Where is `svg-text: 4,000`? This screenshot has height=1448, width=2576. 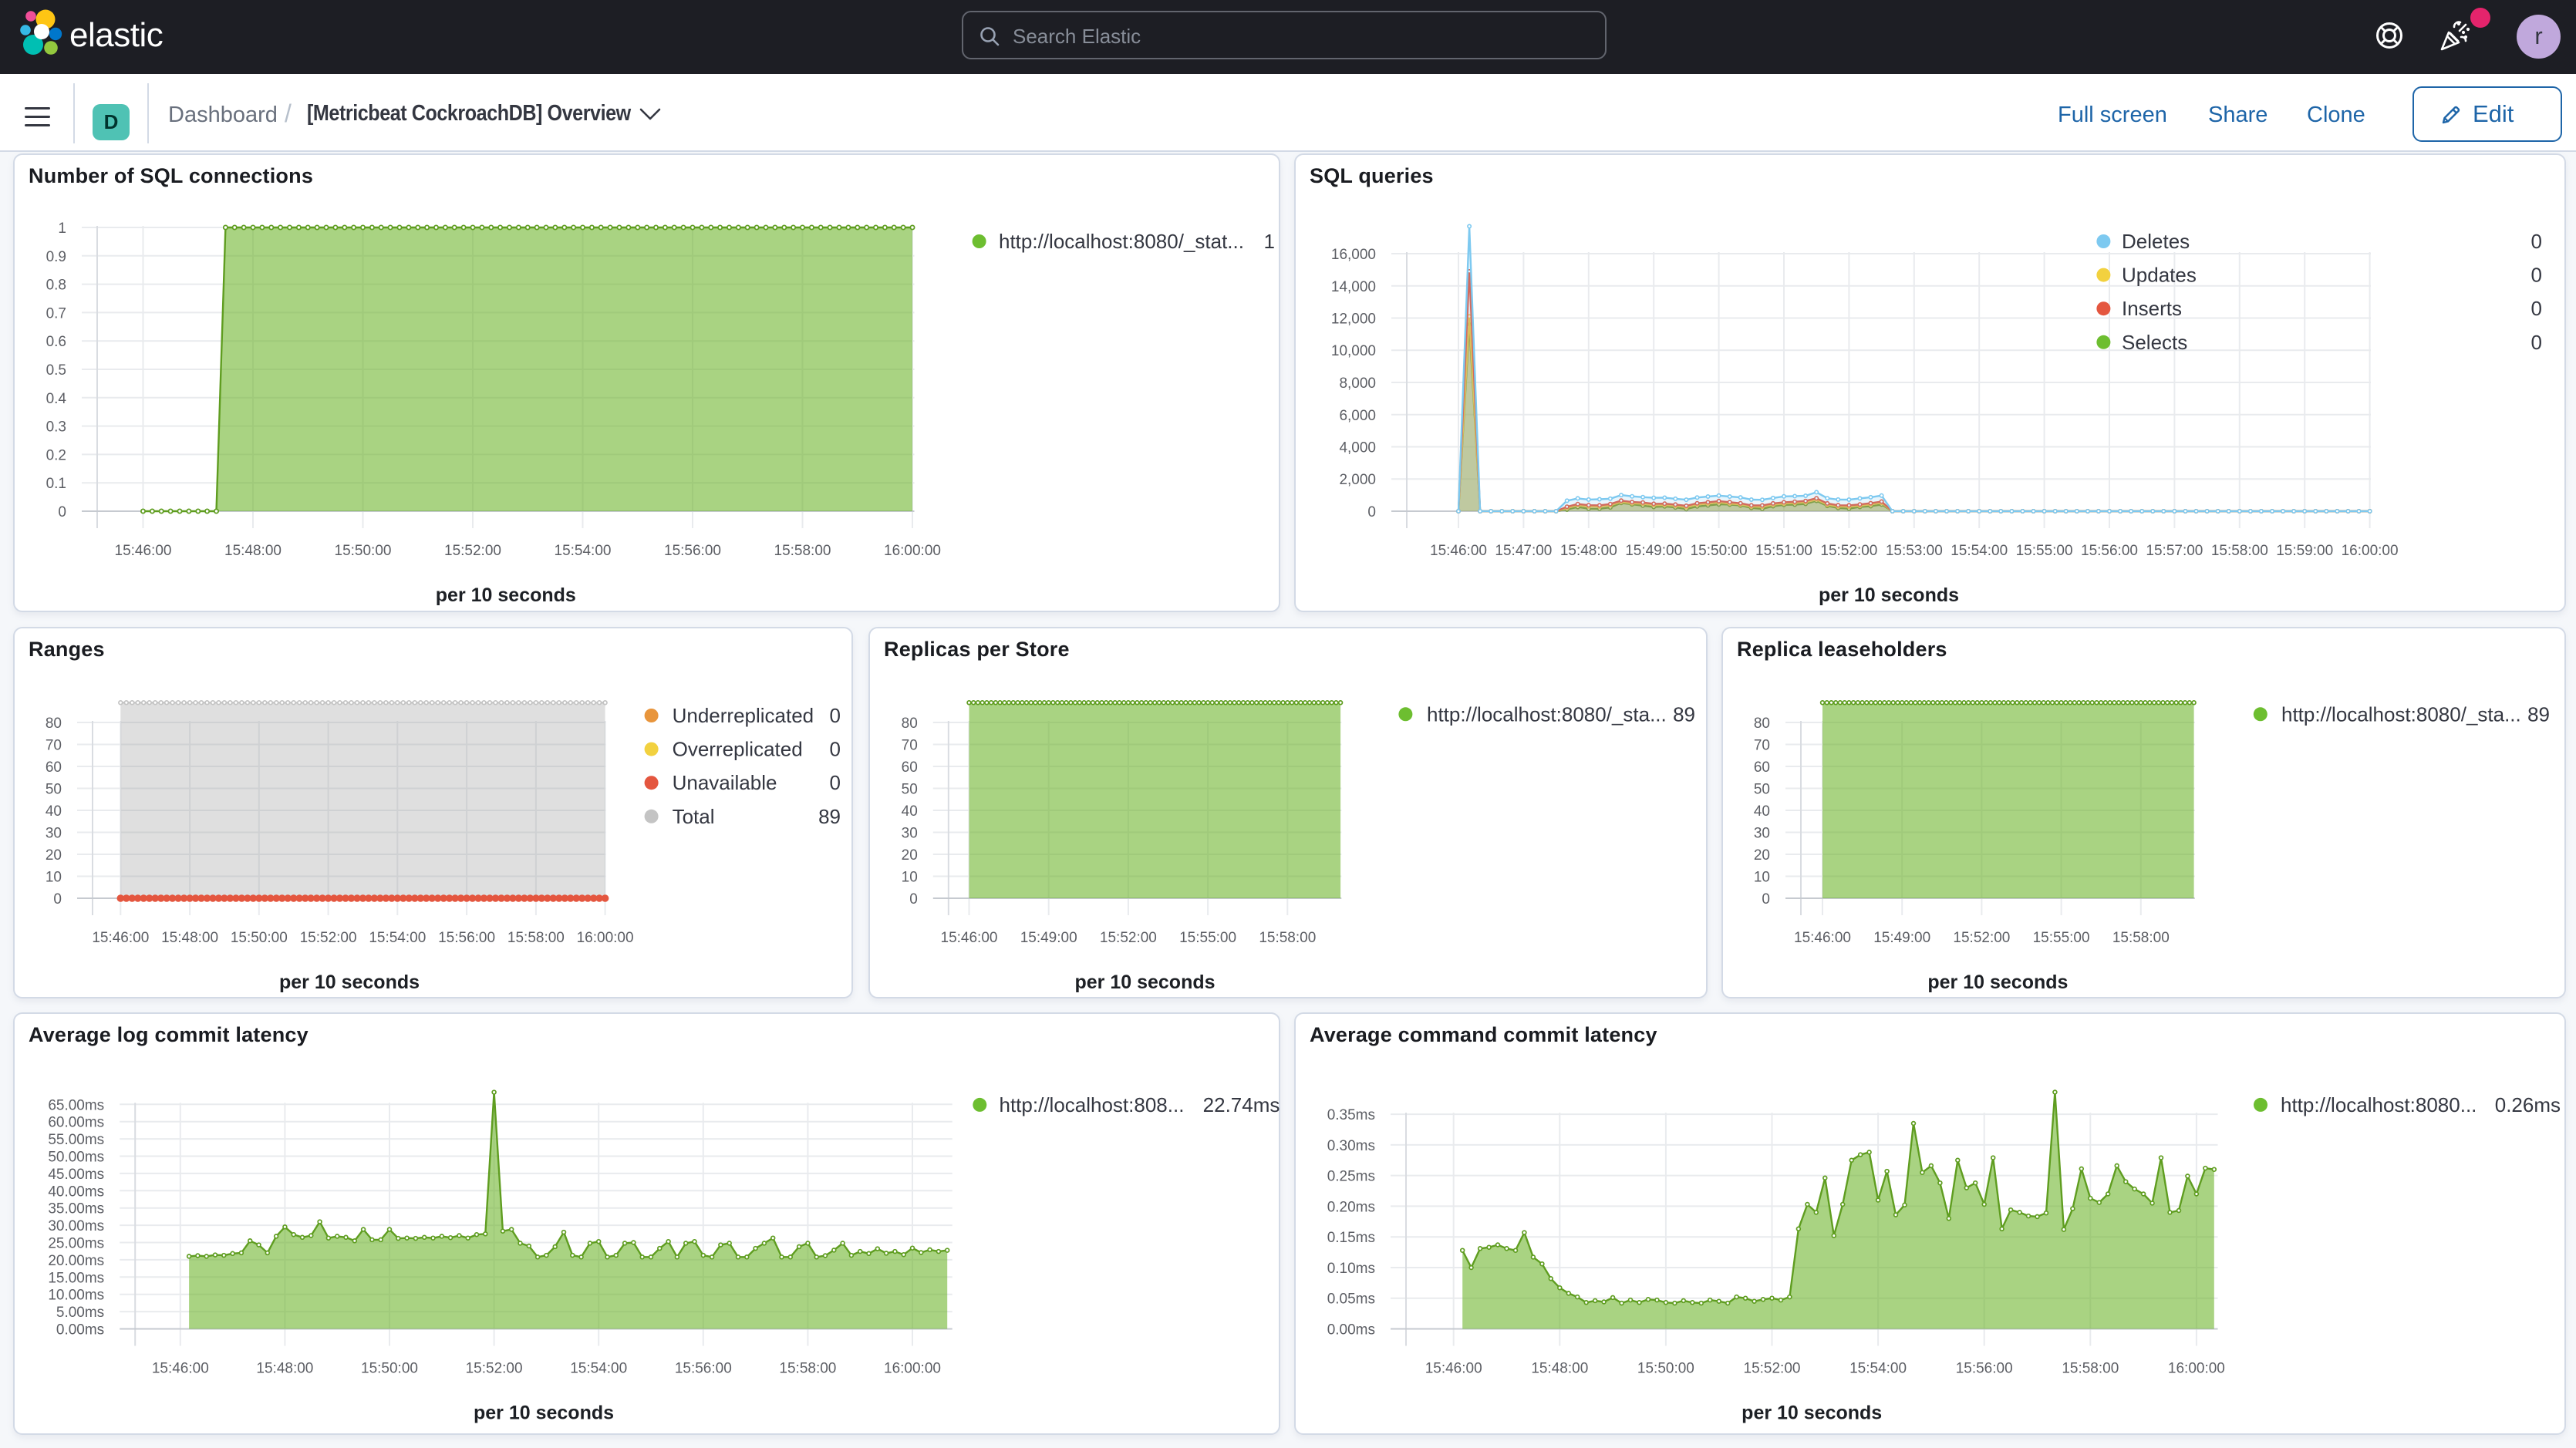
svg-text: 4,000 is located at coordinates (1357, 448).